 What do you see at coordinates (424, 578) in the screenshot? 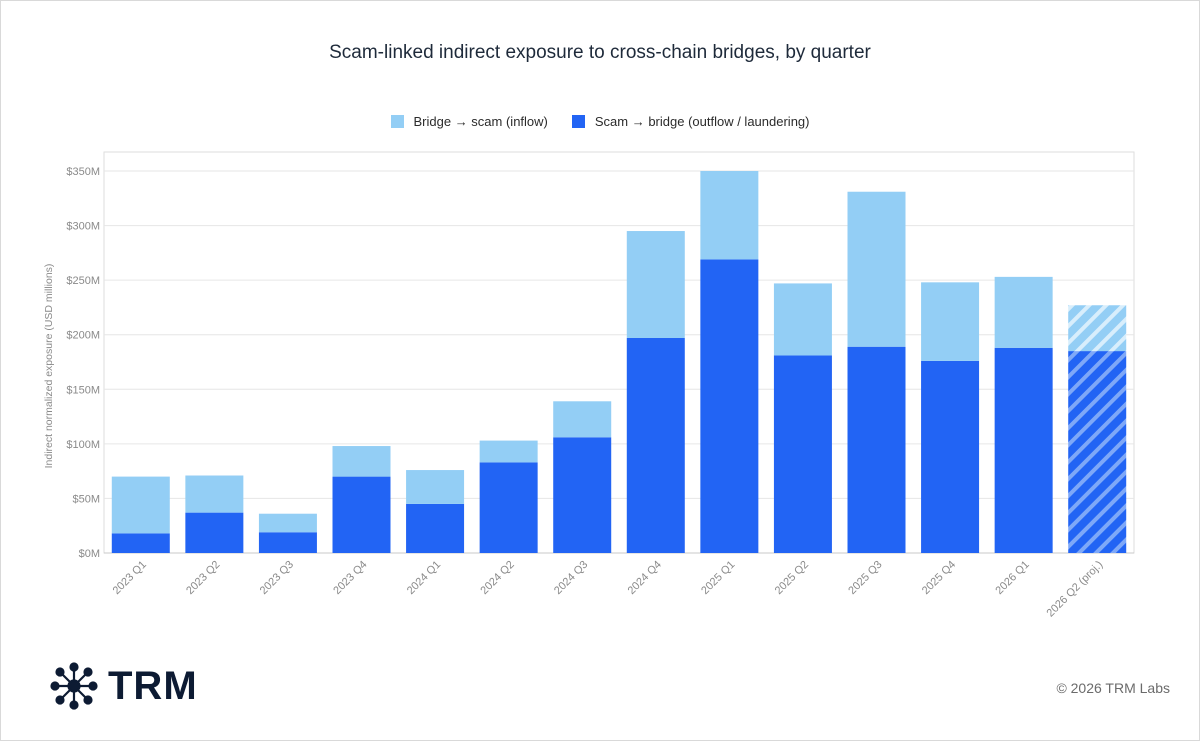
I see `x-tick-label: 2024 Q1` at bounding box center [424, 578].